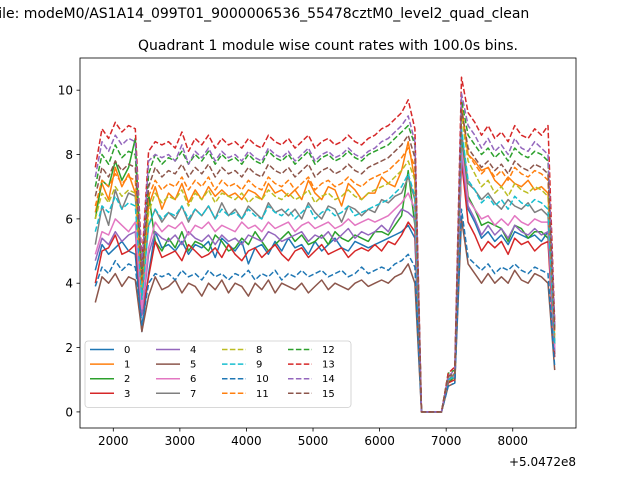 The height and width of the screenshot is (480, 640). Describe the element at coordinates (69, 251) in the screenshot. I see `y-axis: 0 2 4 6 8 10` at that location.